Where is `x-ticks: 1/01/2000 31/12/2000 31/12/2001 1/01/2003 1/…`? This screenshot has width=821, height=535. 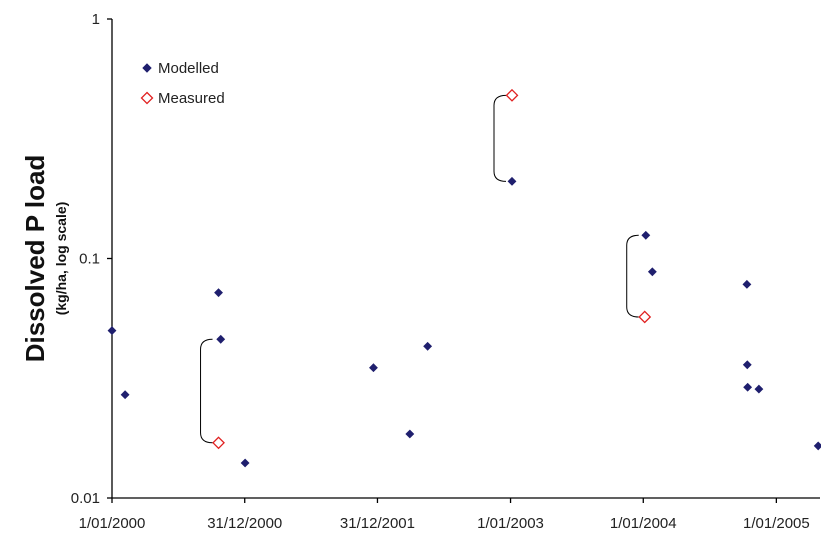
x-ticks: 1/01/2000 31/12/2000 31/12/2001 1/01/2003 1/… is located at coordinates (444, 515).